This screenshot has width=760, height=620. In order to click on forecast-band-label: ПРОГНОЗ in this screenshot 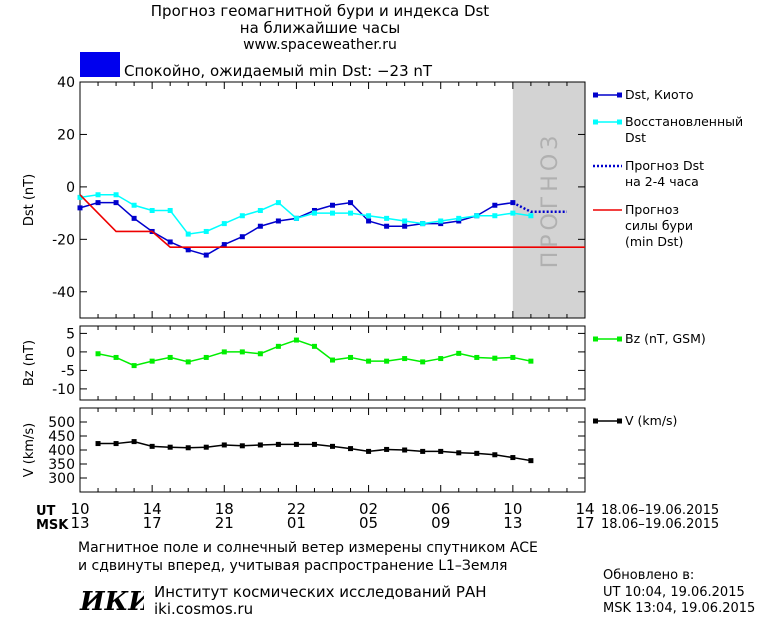, I will do `click(550, 200)`.